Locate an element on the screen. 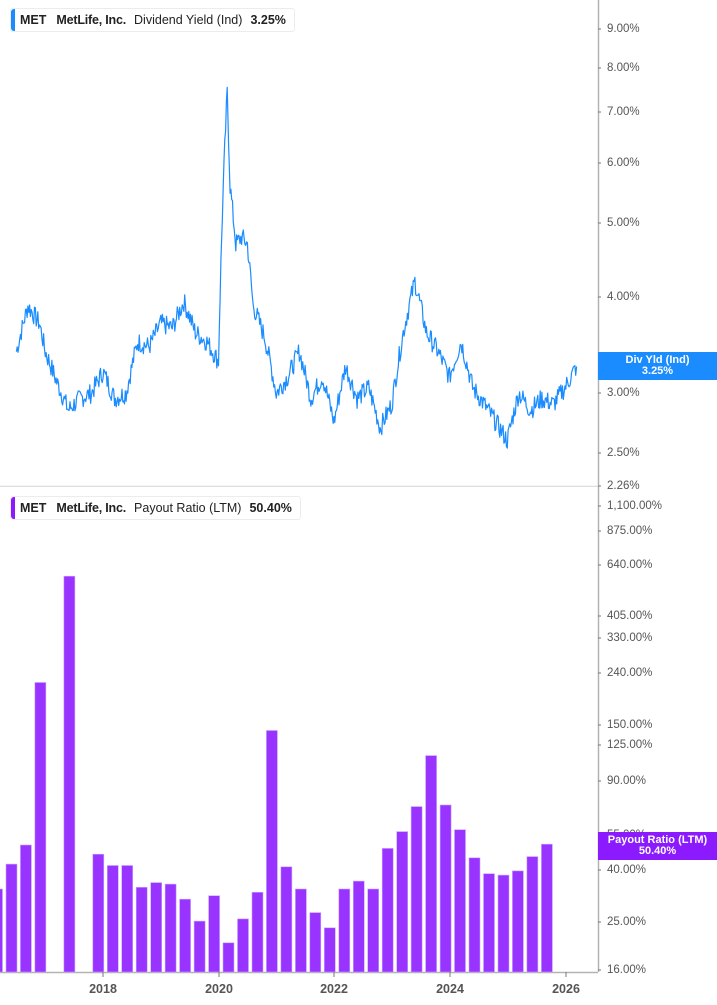 This screenshot has width=717, height=1005. y-tick-label: 240.00% is located at coordinates (630, 673).